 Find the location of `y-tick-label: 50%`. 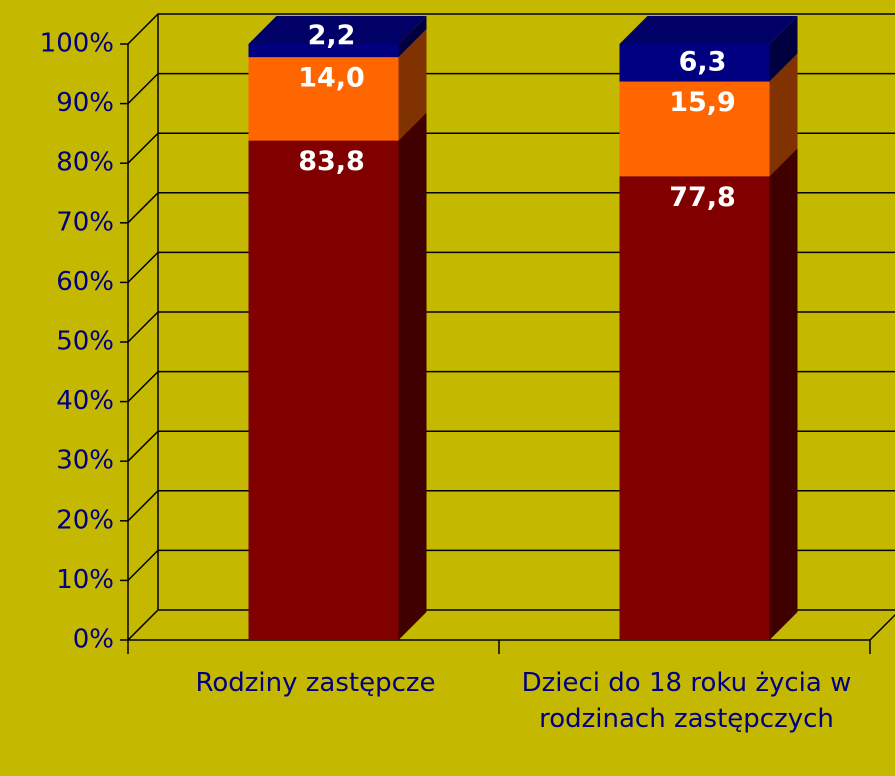

y-tick-label: 50% is located at coordinates (85, 342).